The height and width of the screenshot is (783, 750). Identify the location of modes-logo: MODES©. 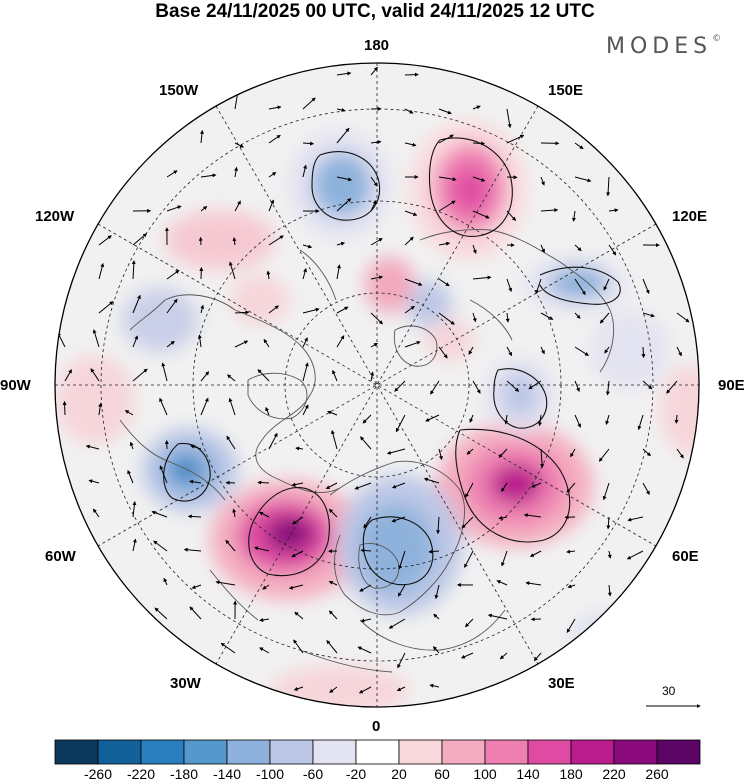
(663, 46).